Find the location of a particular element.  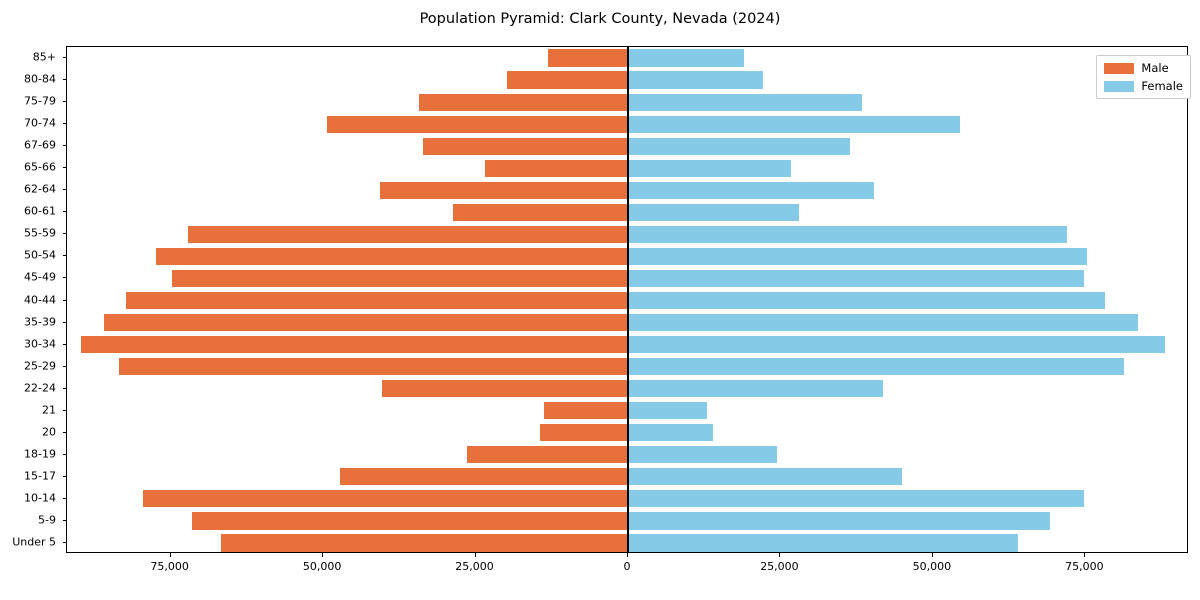

y-tick-label-67-69: 67-69 is located at coordinates (40, 145).